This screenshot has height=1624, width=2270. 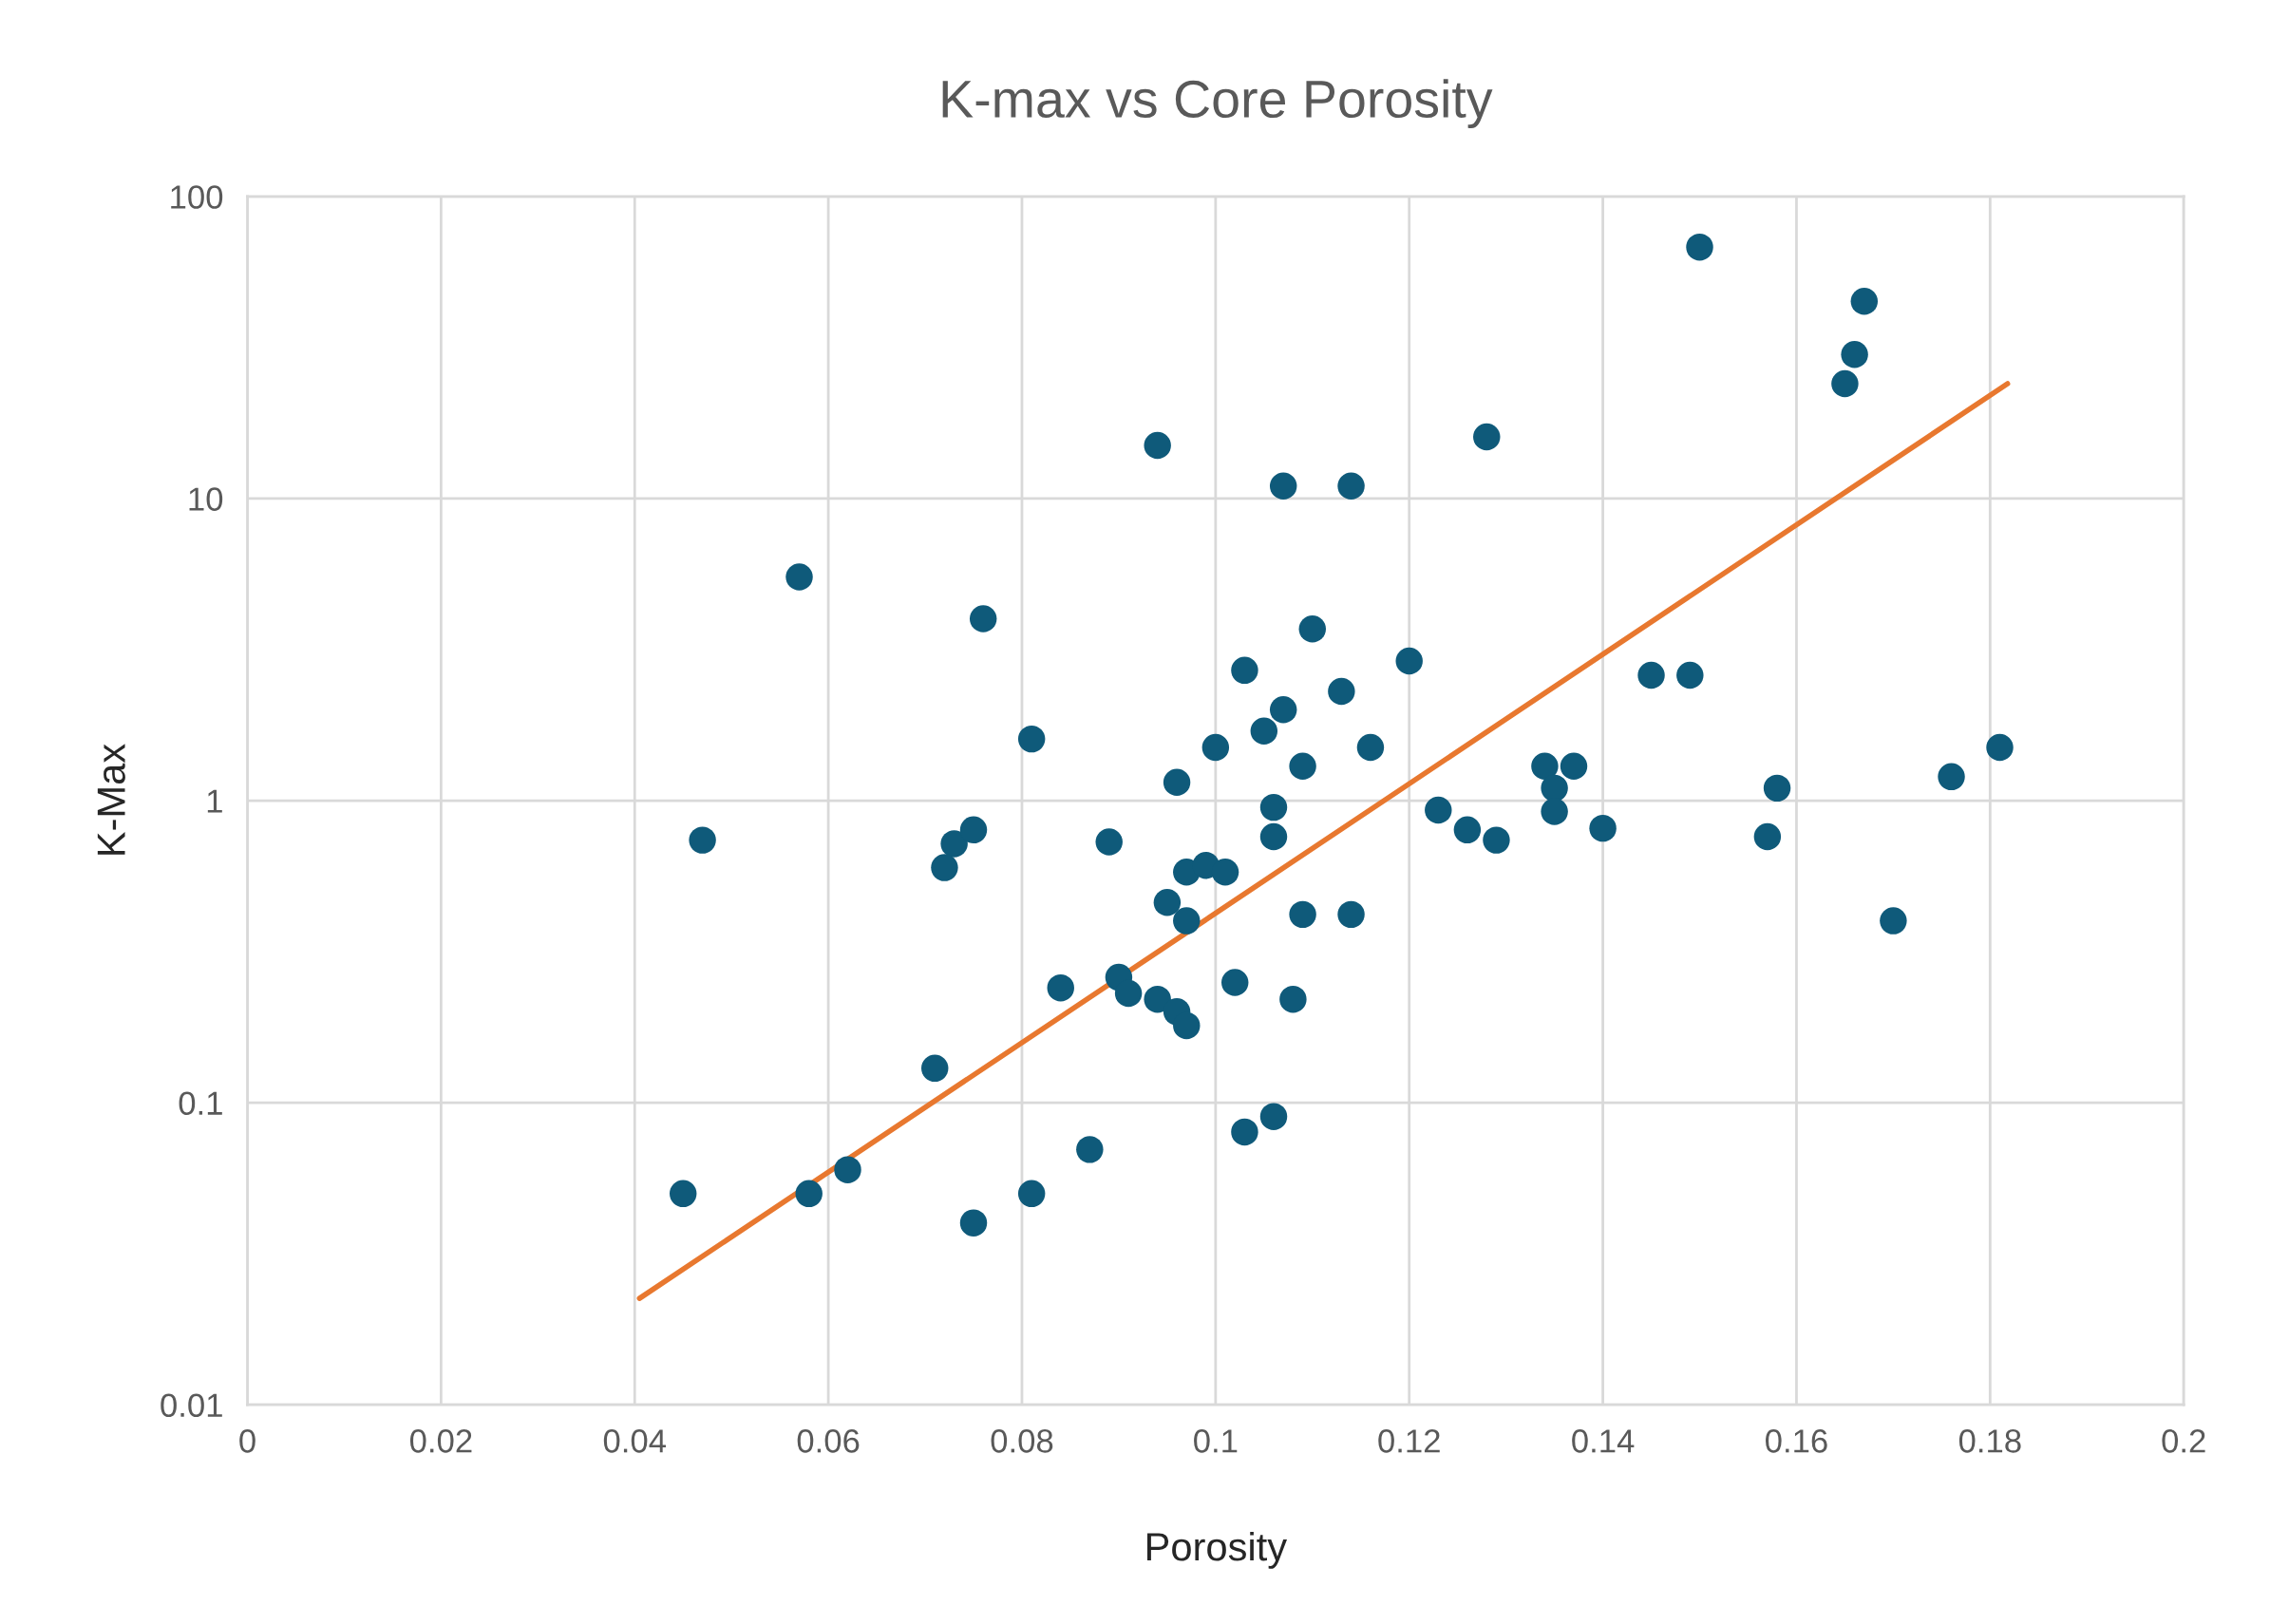 I want to click on x-tick-label: 0, so click(x=247, y=1441).